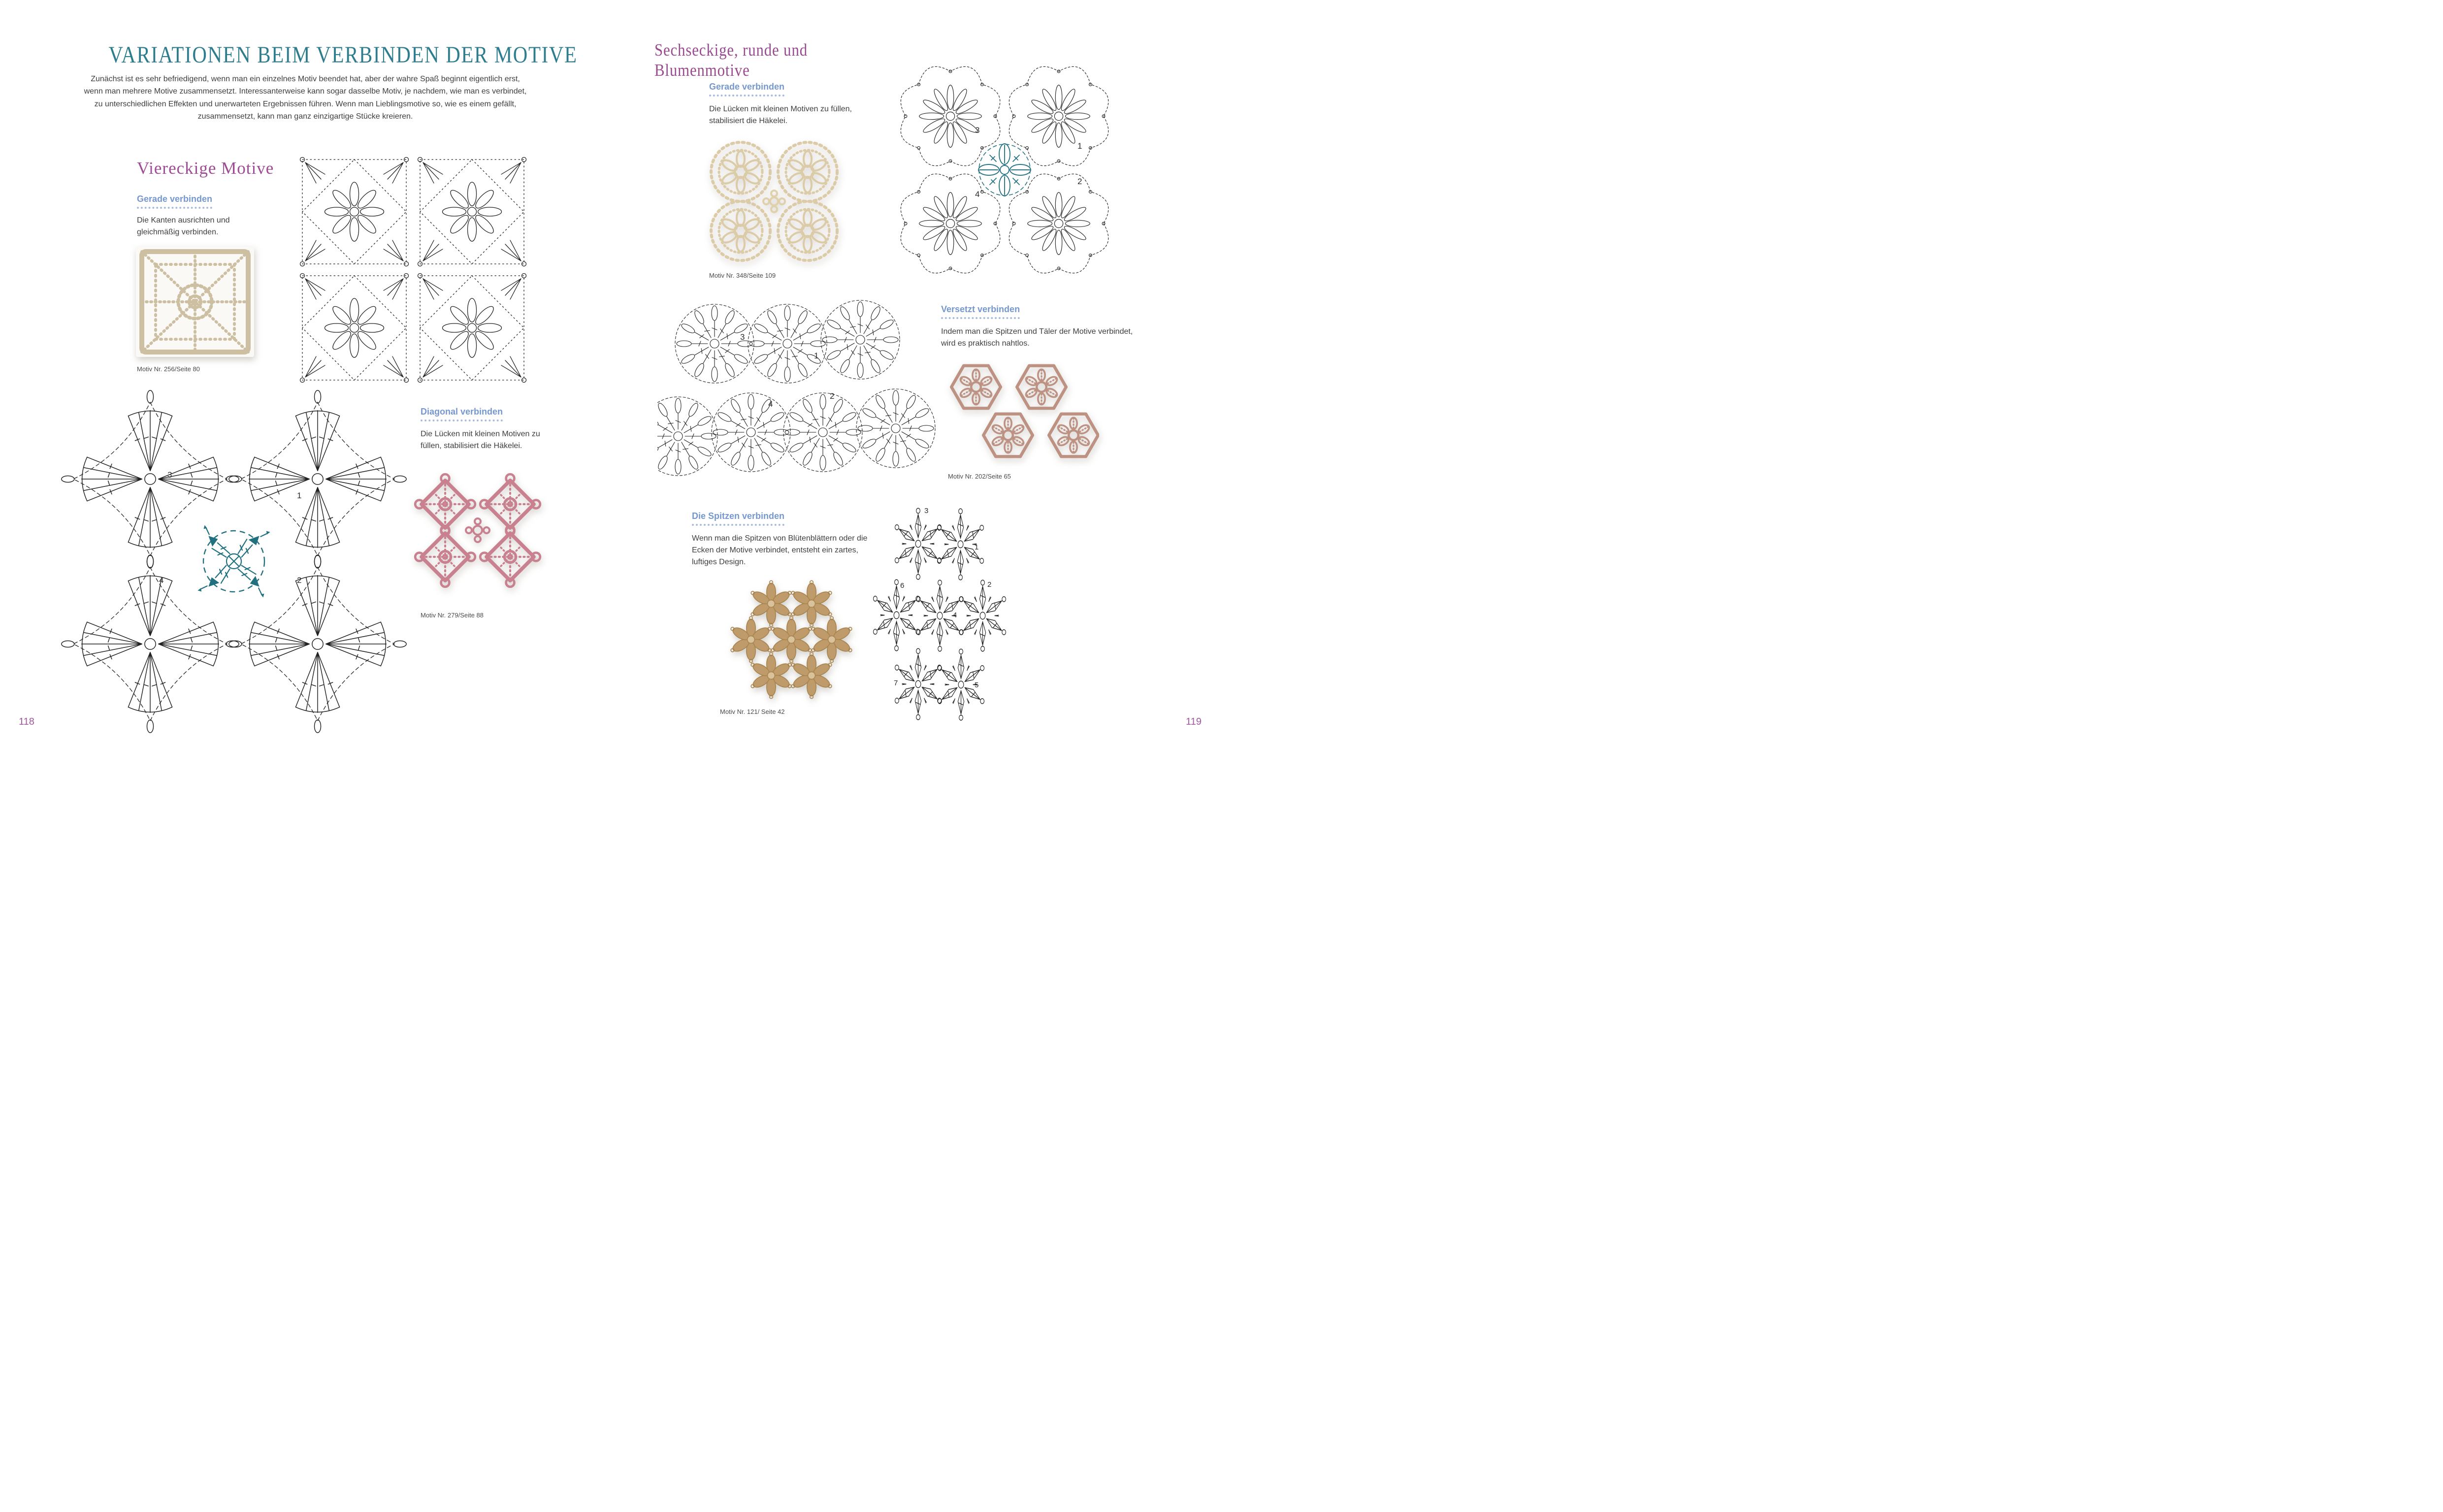 The image size is (2443, 1512). Describe the element at coordinates (413, 270) in the screenshot. I see `chart-square-grid` at that location.